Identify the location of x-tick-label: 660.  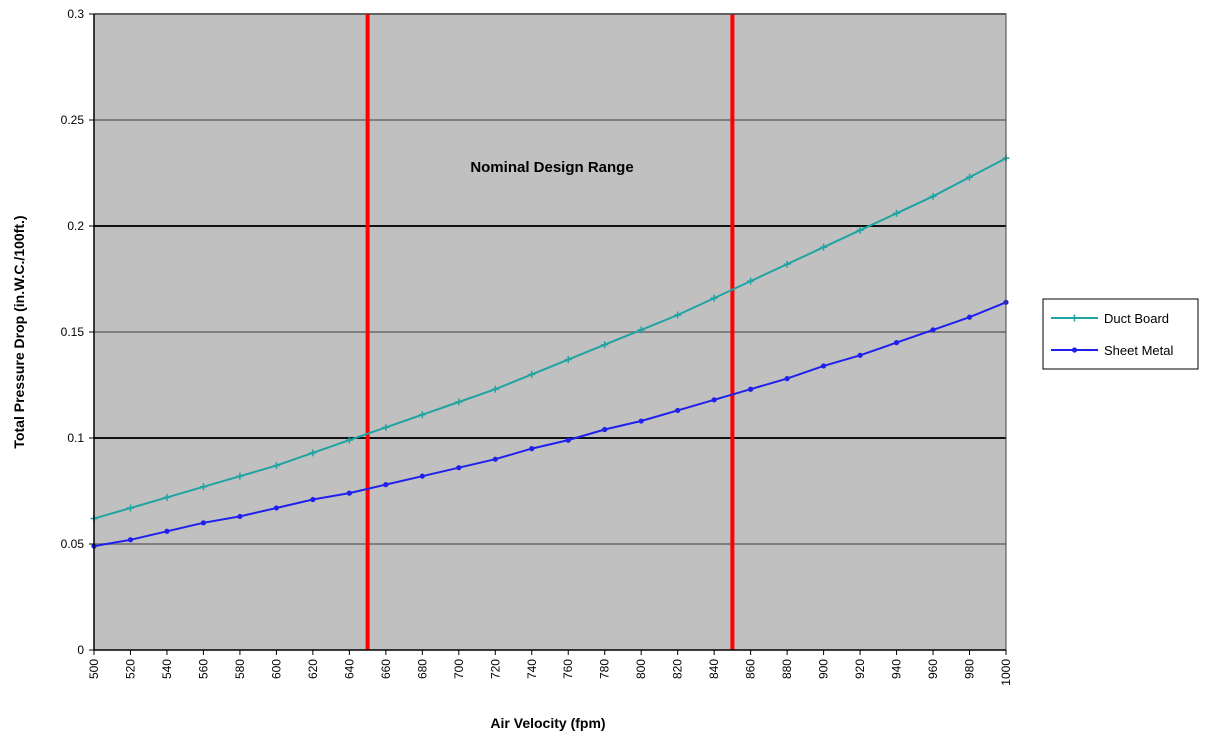
(386, 669).